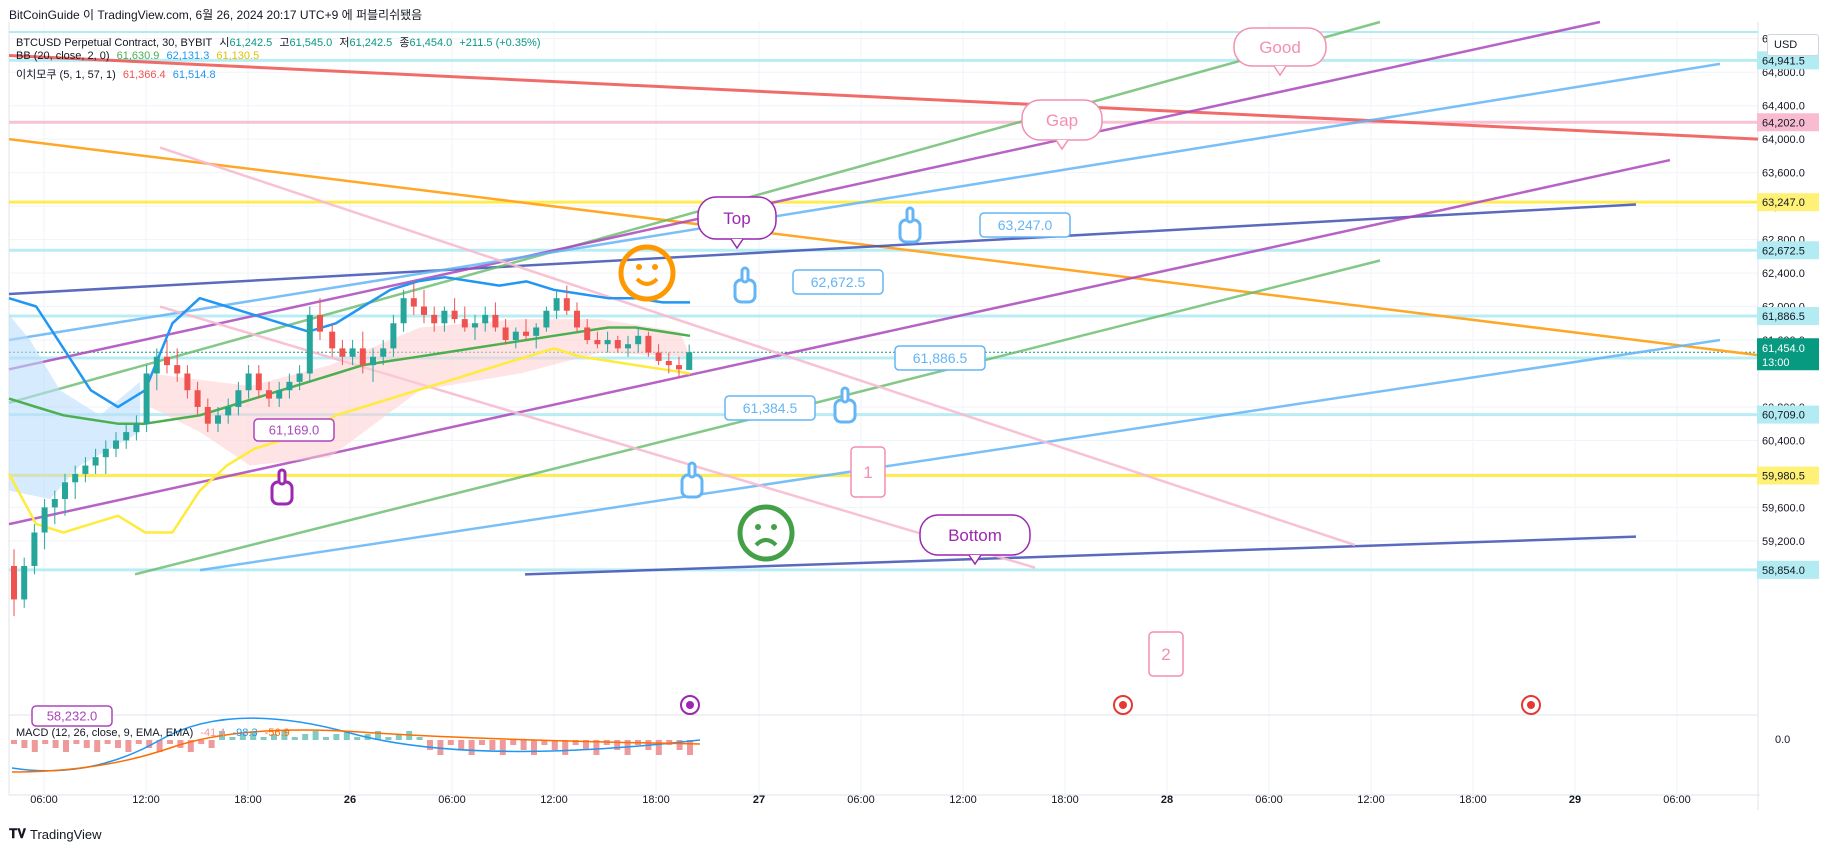  What do you see at coordinates (1783, 140) in the screenshot?
I see `price-tick-label: 64,000.0` at bounding box center [1783, 140].